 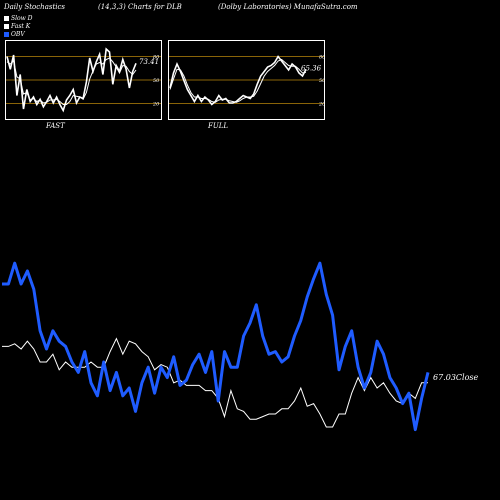 I want to click on legend-item-slow-d: Slow D, so click(x=18, y=18).